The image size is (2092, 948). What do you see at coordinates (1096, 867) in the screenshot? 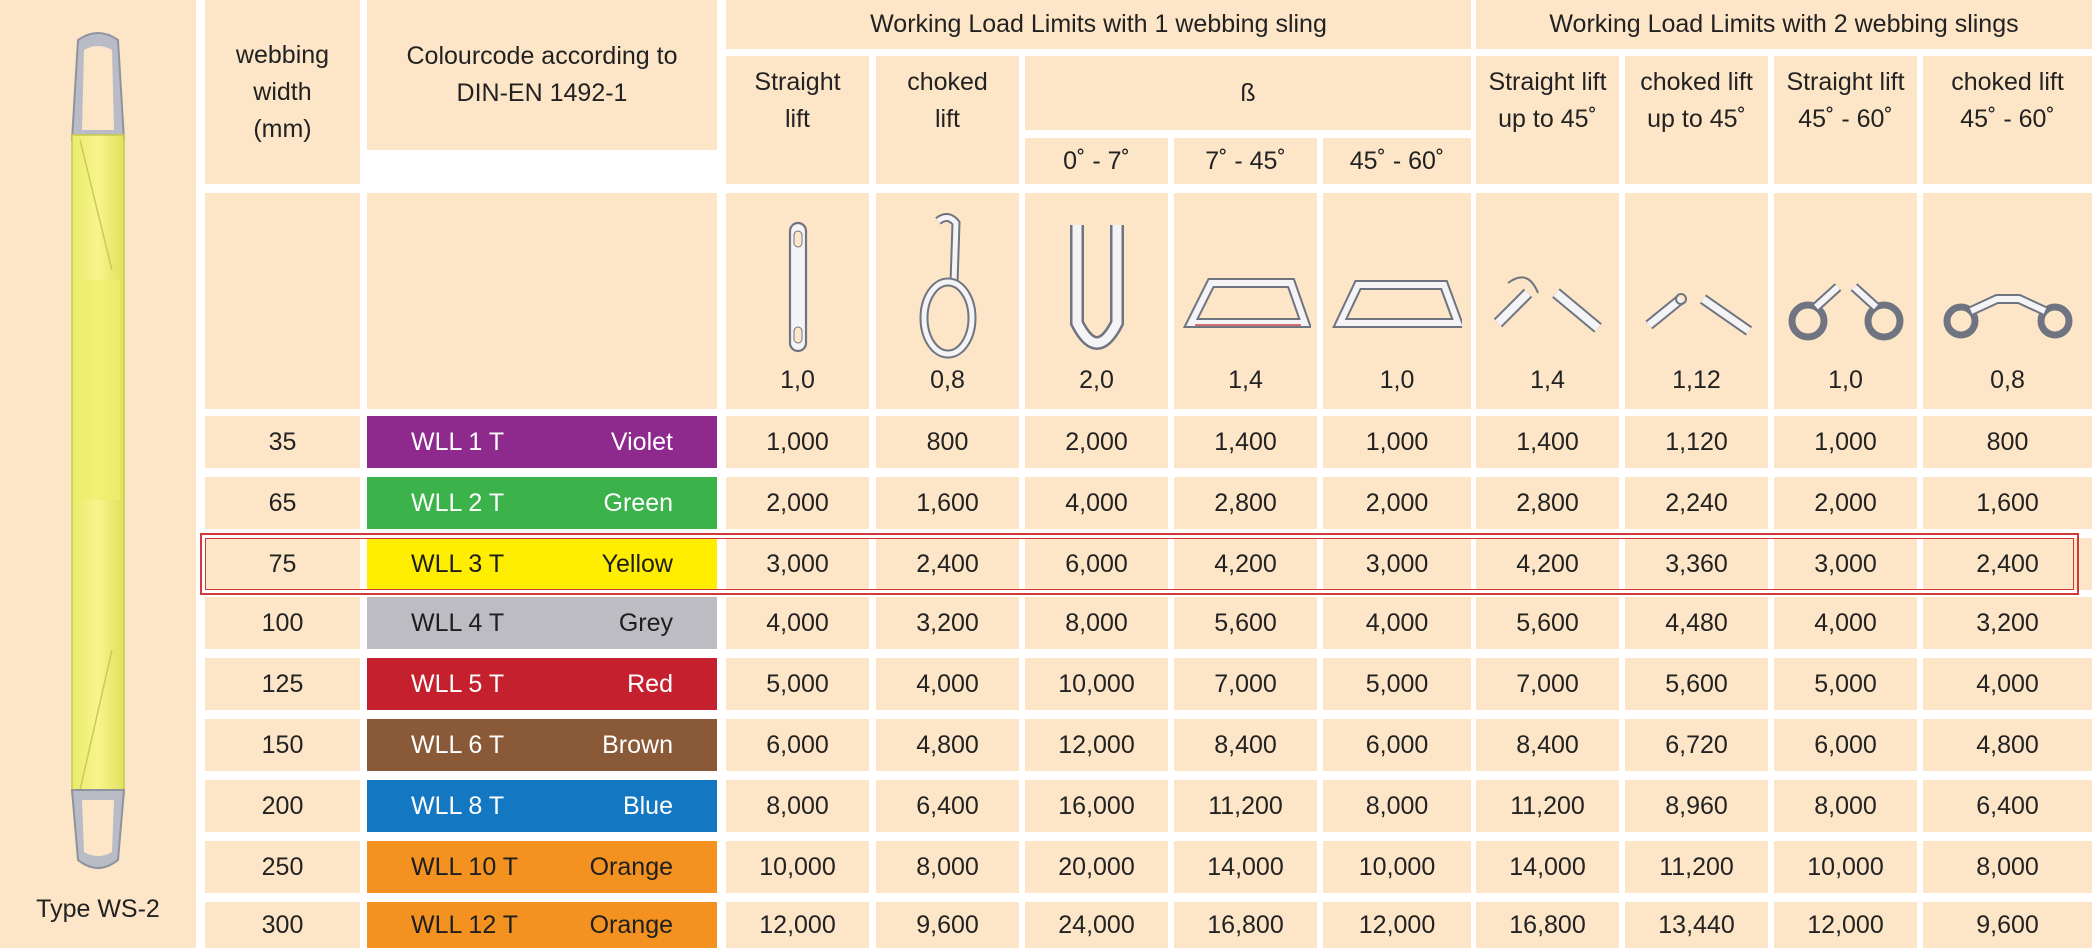
I see `wll-value-cell: 20,000` at bounding box center [1096, 867].